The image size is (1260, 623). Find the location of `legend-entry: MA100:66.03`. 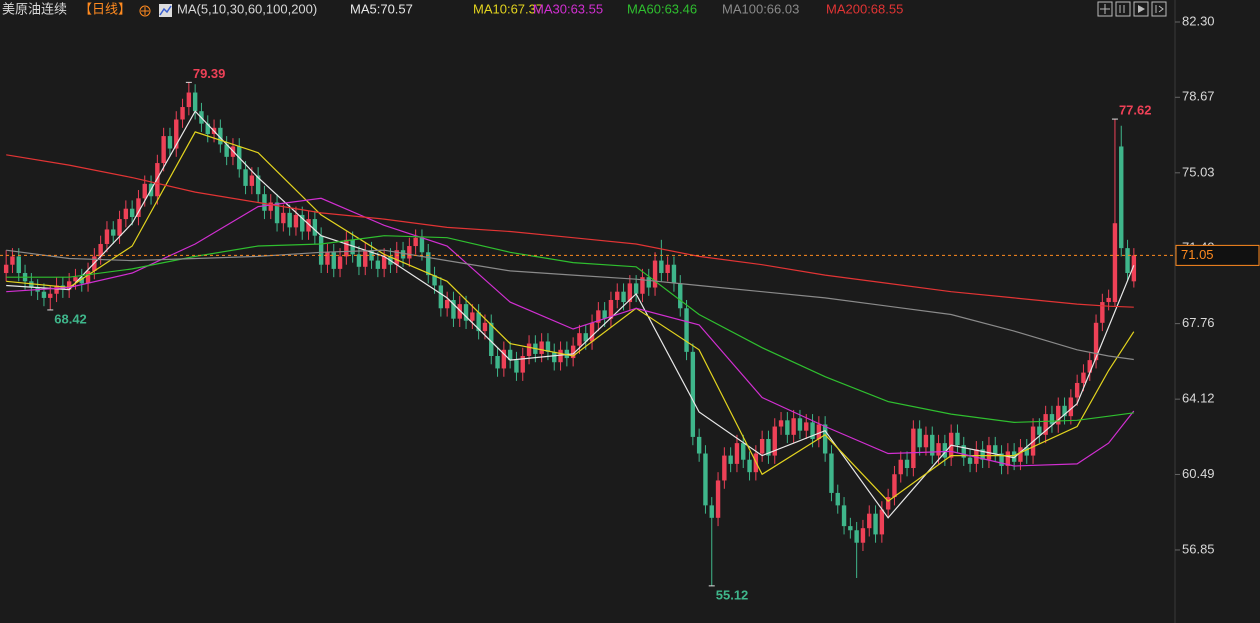

legend-entry: MA100:66.03 is located at coordinates (760, 8).